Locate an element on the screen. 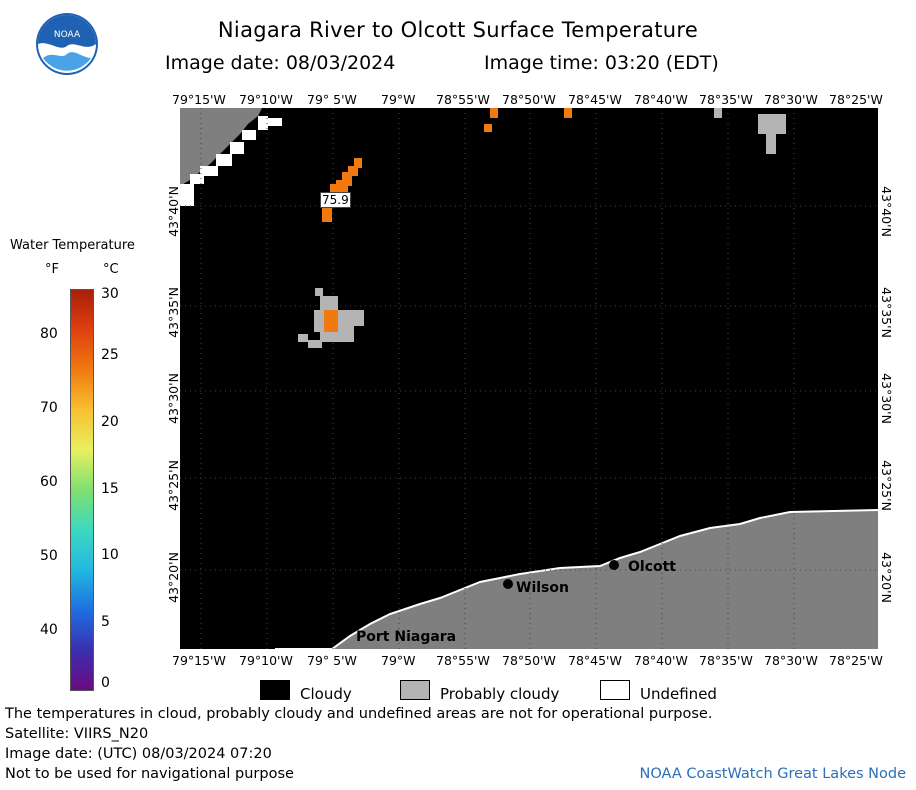 This screenshot has width=916, height=790. lon-label-top: 78°45'W is located at coordinates (595, 99).